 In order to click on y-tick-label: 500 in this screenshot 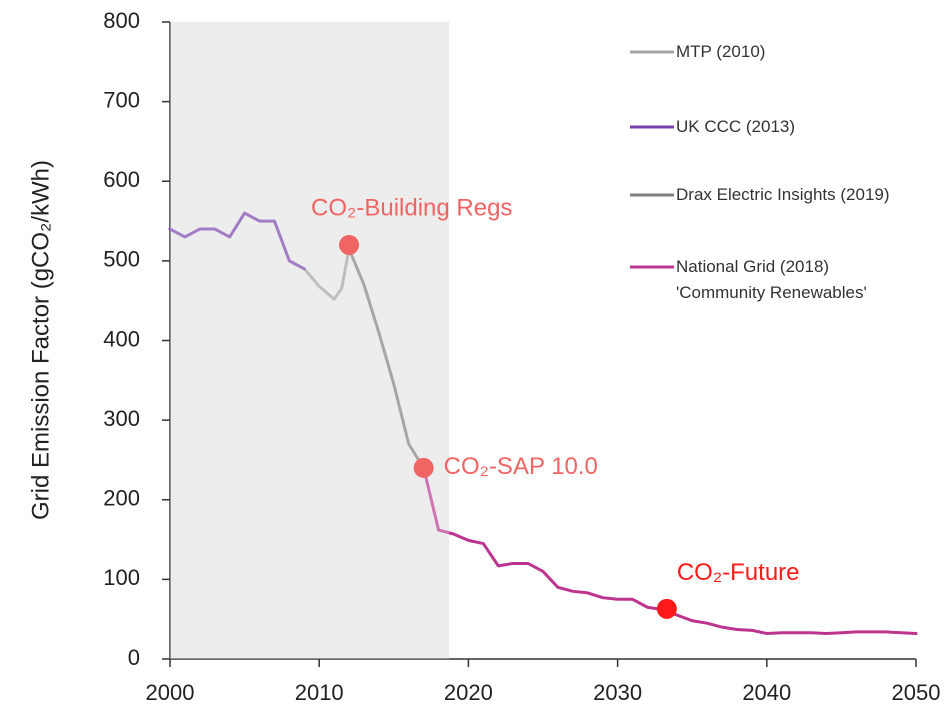, I will do `click(121, 259)`.